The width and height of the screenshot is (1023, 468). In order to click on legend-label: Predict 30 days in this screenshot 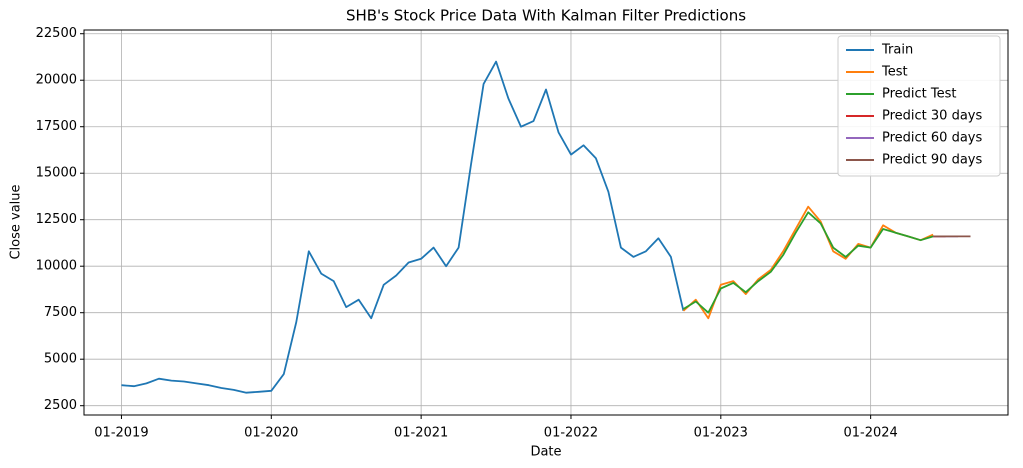, I will do `click(932, 116)`.